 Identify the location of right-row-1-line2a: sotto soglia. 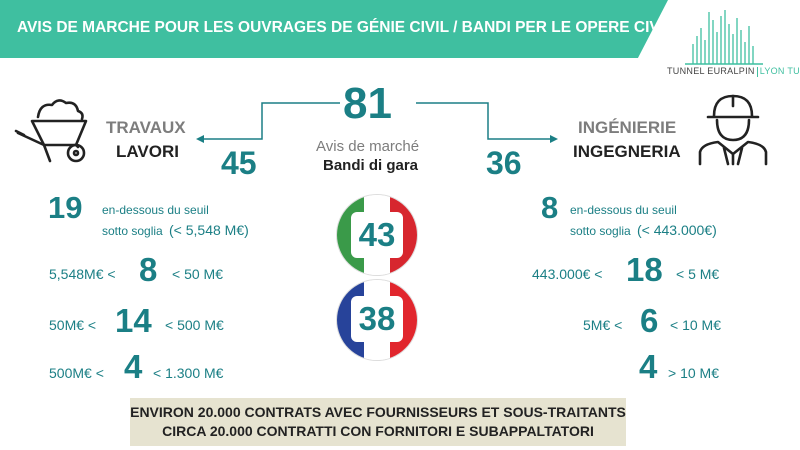
(600, 231).